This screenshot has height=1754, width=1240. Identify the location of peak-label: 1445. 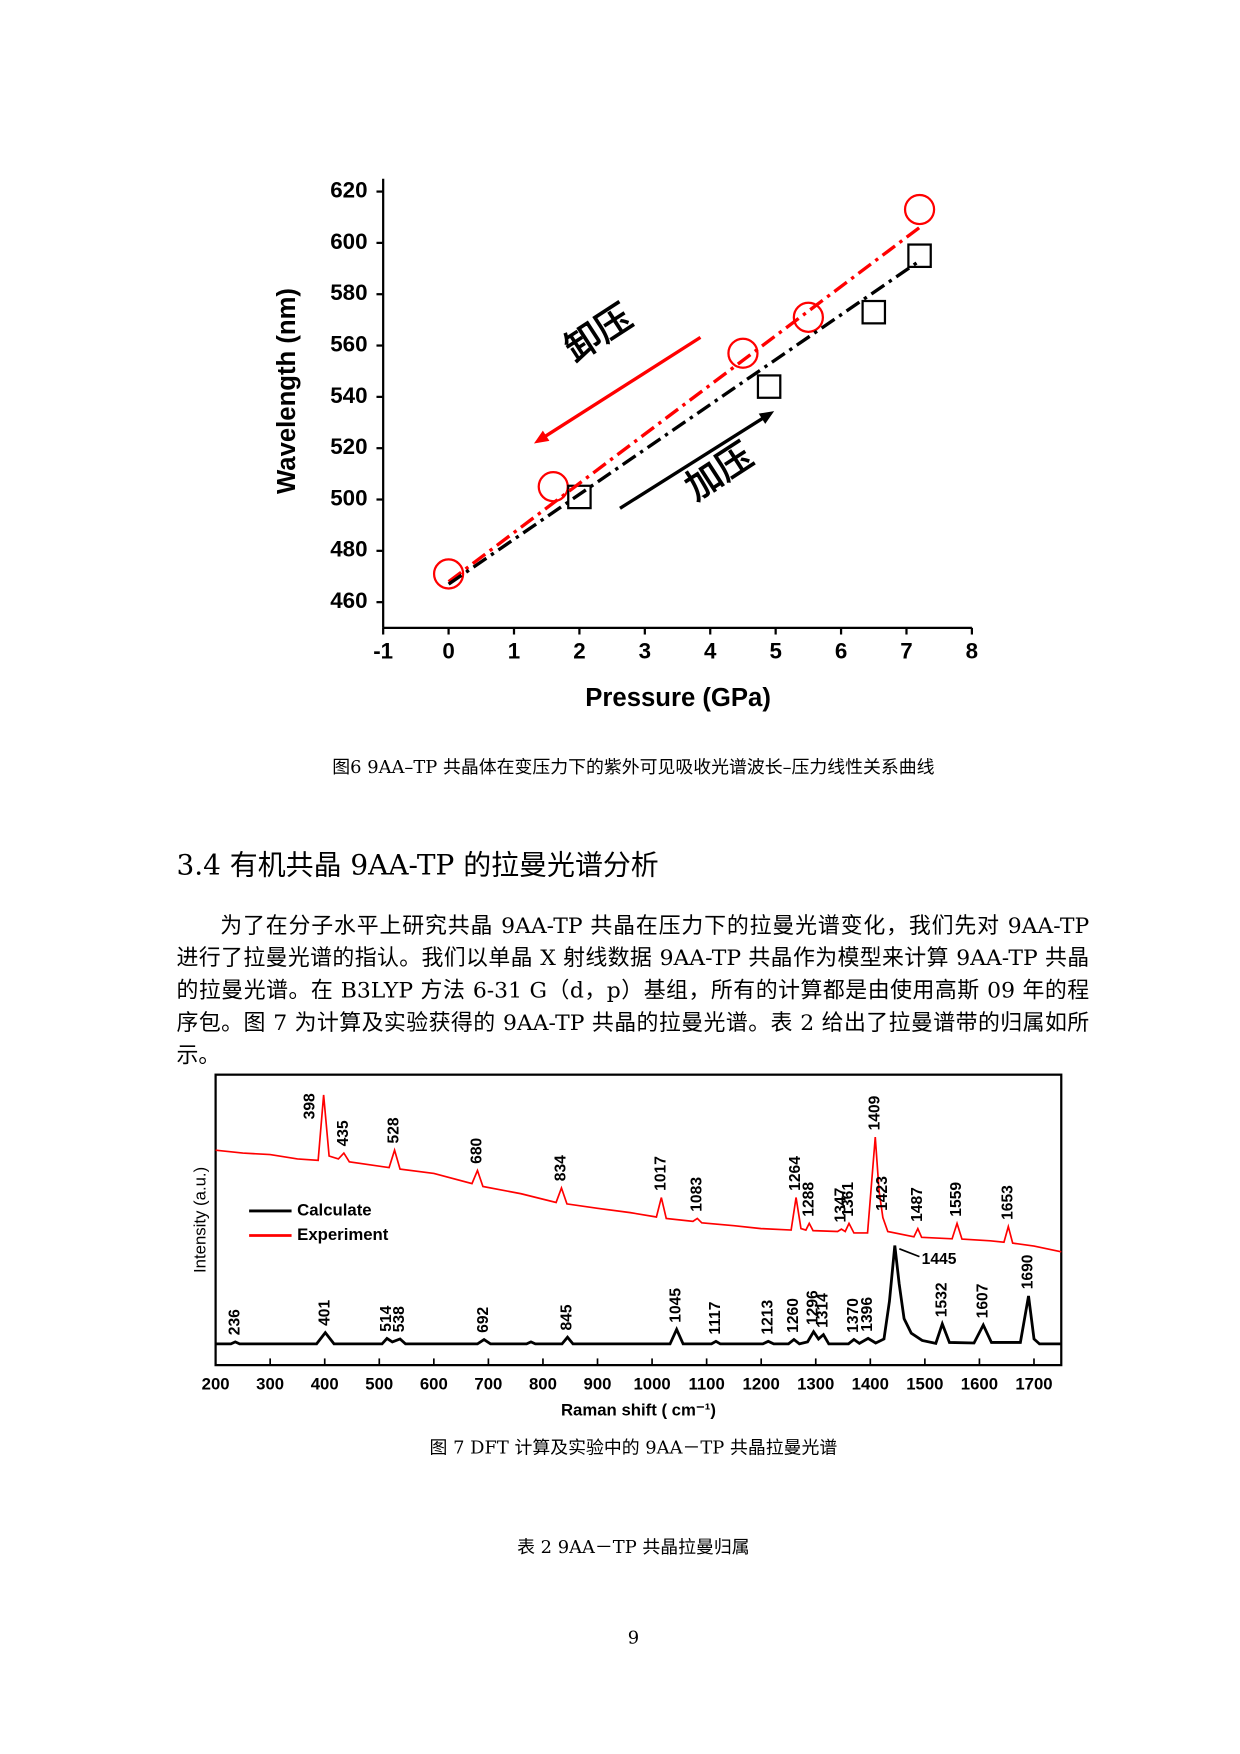
(939, 1259).